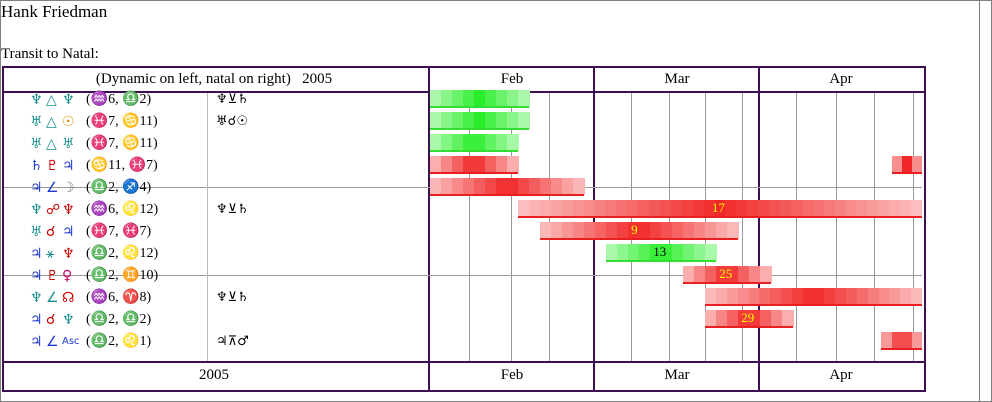  What do you see at coordinates (232, 341) in the screenshot?
I see `natal-aspect: ♃⊼♂` at bounding box center [232, 341].